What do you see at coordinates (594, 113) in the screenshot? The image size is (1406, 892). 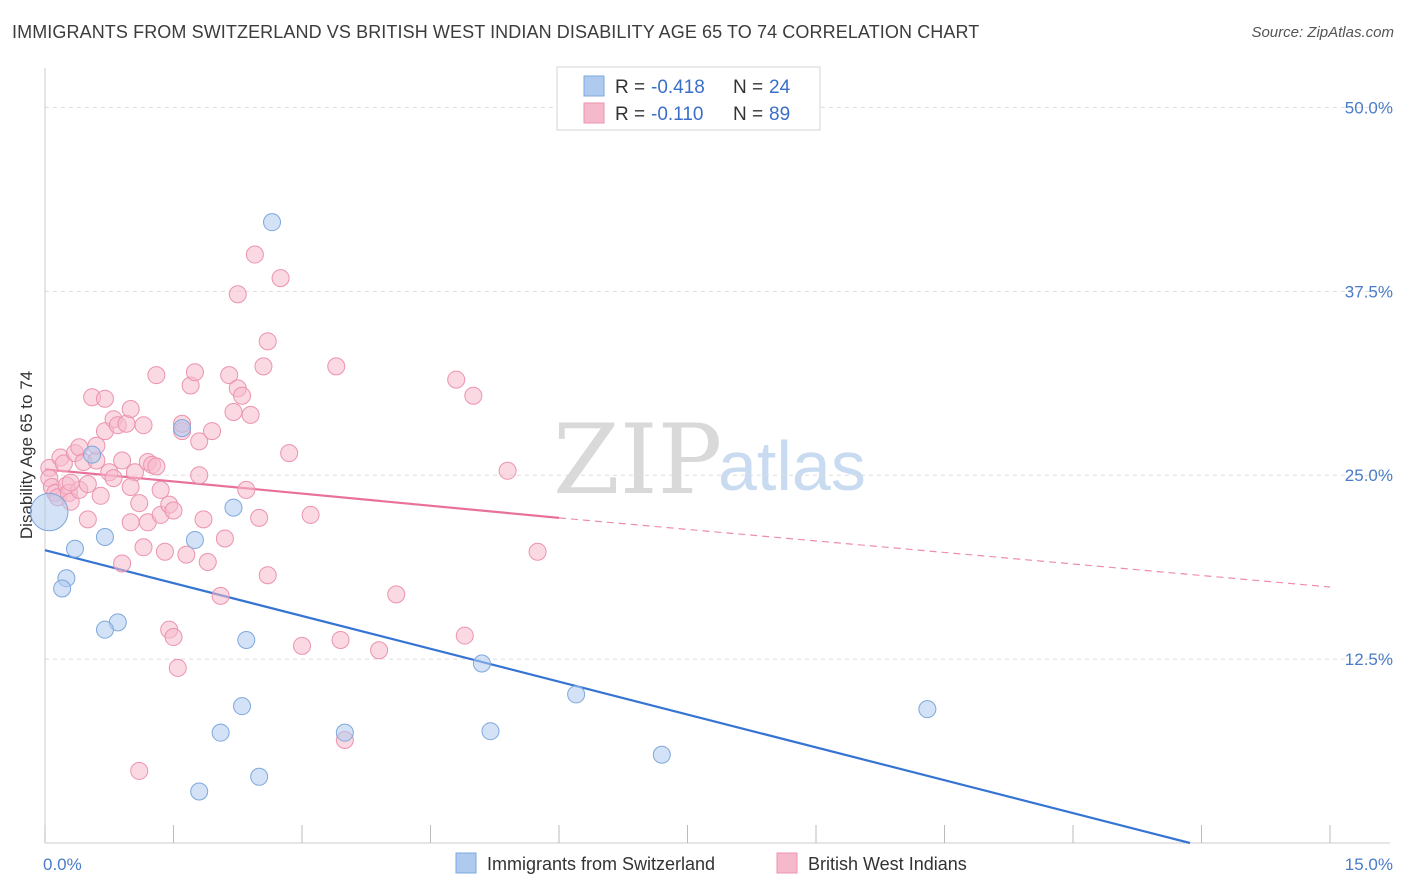 I see `legend-swatch-pink` at bounding box center [594, 113].